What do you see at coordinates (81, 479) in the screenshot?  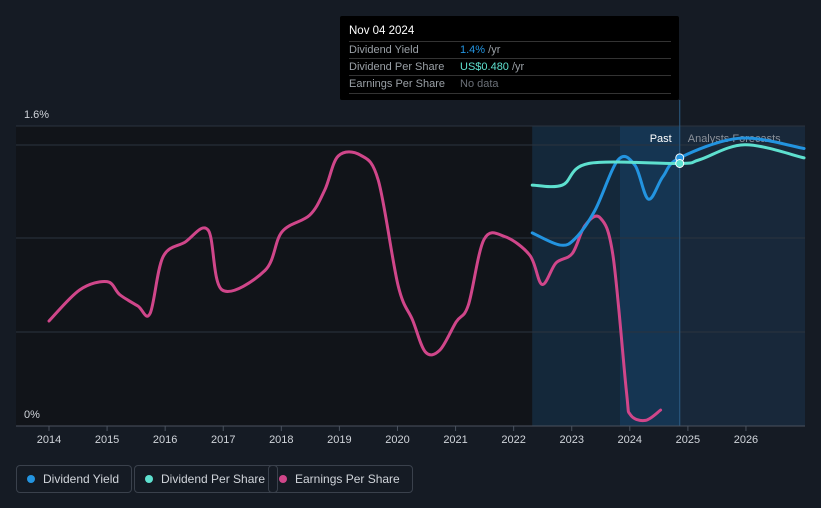 I see `legend-label: Dividend Yield` at bounding box center [81, 479].